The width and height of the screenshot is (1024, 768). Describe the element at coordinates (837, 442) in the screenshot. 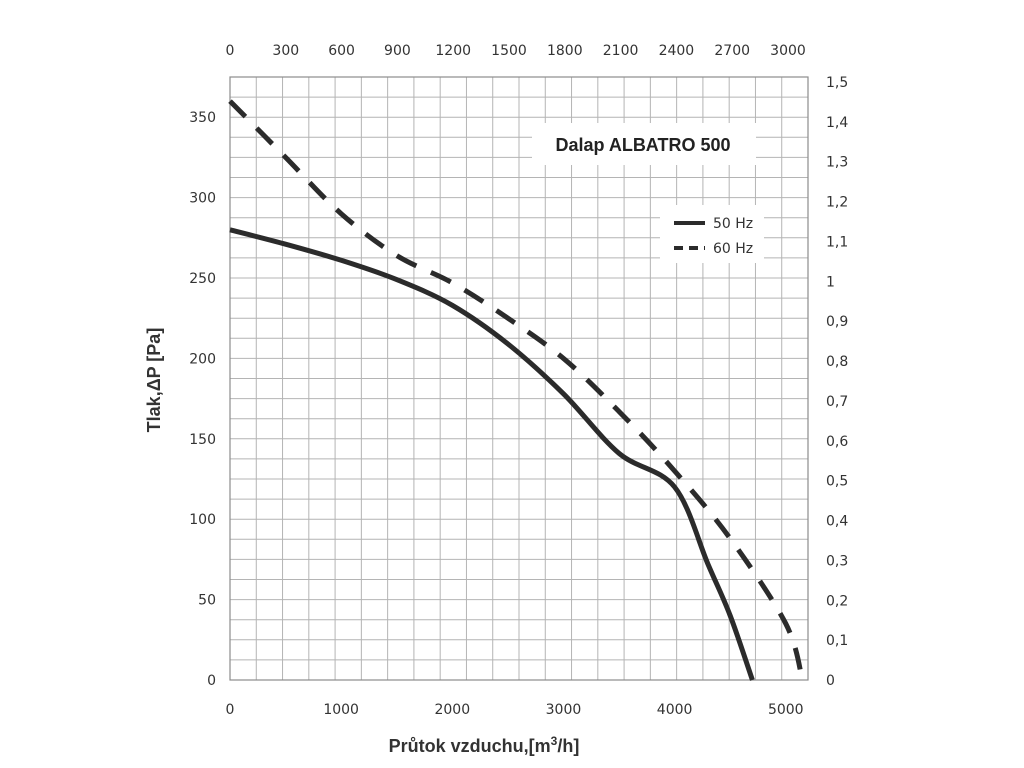

I see `y2-tick-label: 0,6` at that location.